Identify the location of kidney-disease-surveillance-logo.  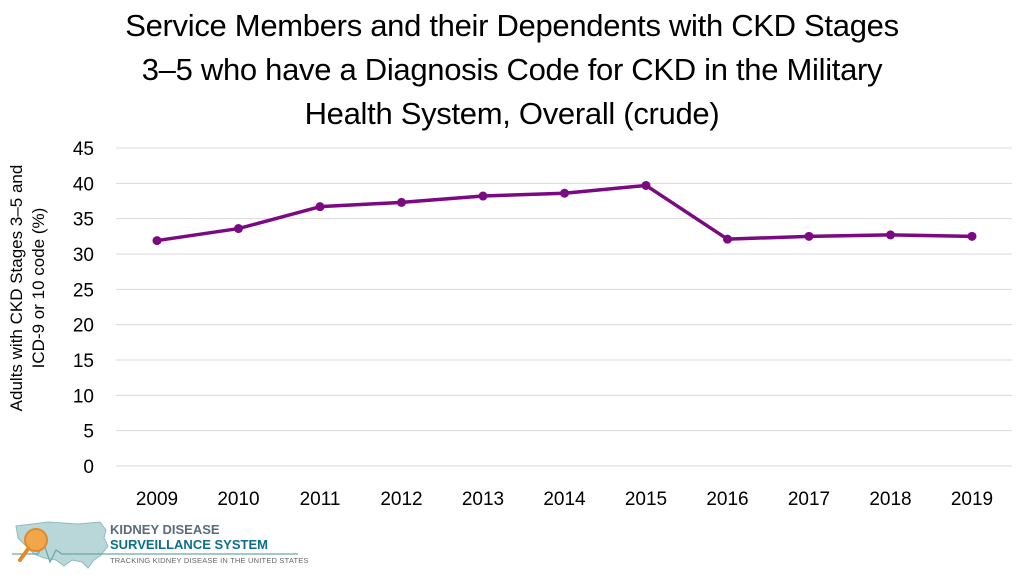
(155, 545).